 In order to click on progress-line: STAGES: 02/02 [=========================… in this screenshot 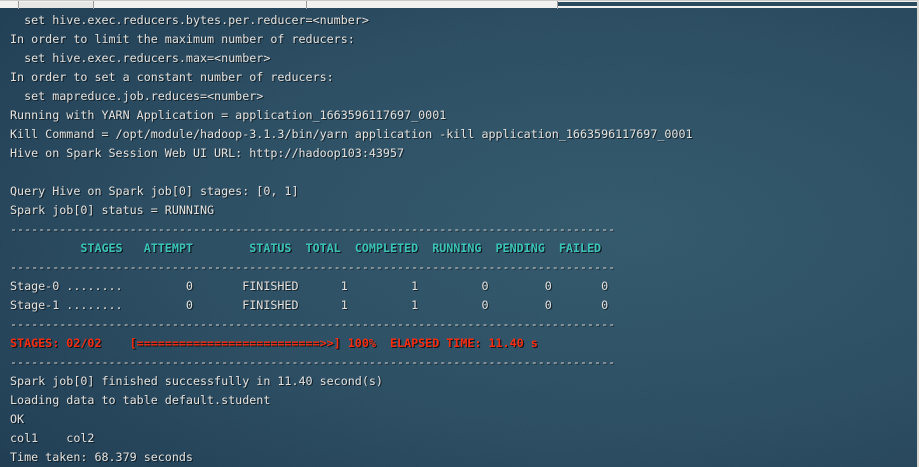, I will do `click(274, 343)`.